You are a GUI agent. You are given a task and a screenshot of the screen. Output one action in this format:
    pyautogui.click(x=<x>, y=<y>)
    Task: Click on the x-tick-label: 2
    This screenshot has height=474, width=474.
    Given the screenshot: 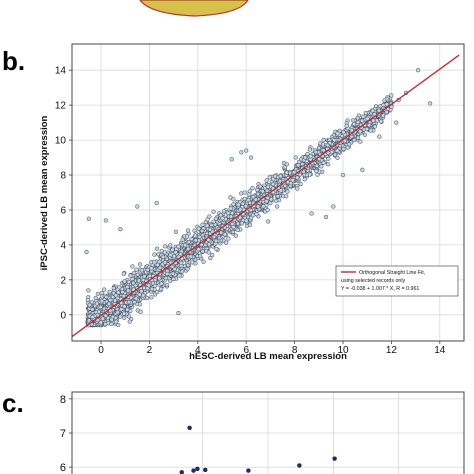 What is the action you would take?
    pyautogui.click(x=150, y=350)
    